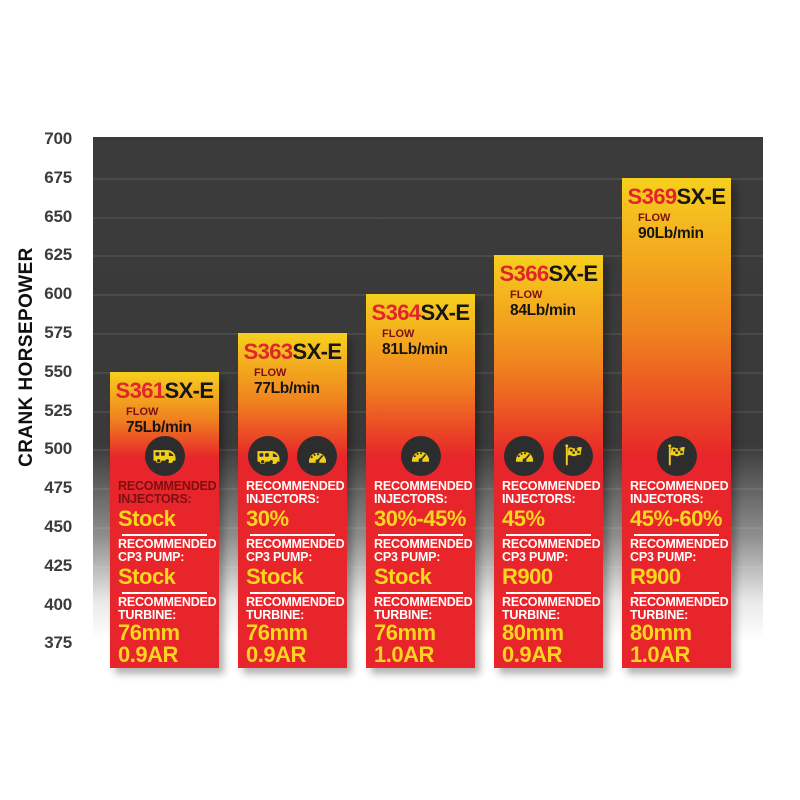 The image size is (800, 800). I want to click on injectors-section: RECOMMENDED INJECTORS: 45%, so click(548, 505).